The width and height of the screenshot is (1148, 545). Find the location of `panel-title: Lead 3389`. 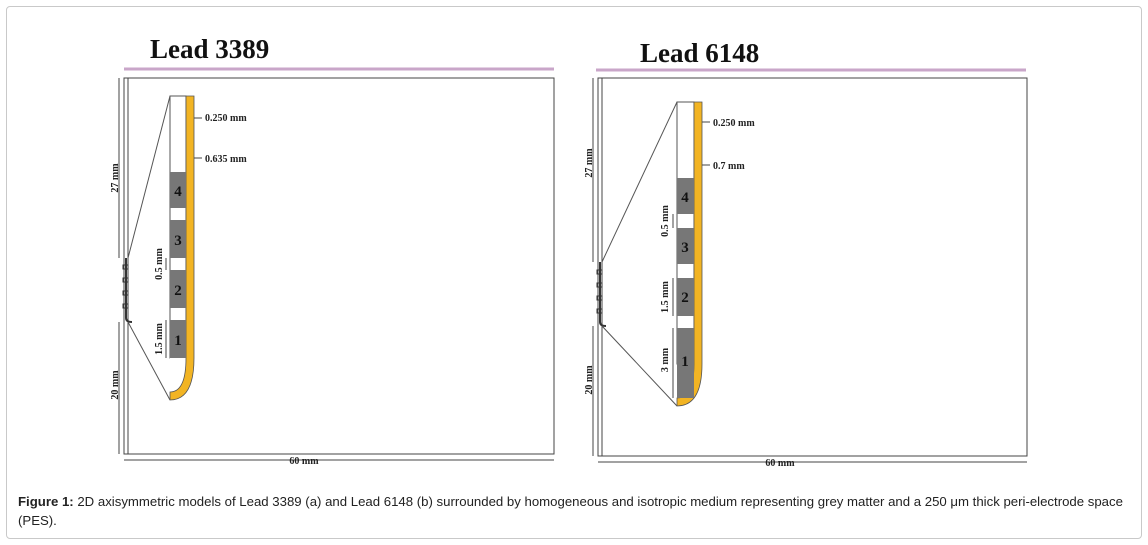

panel-title: Lead 3389 is located at coordinates (209, 49).